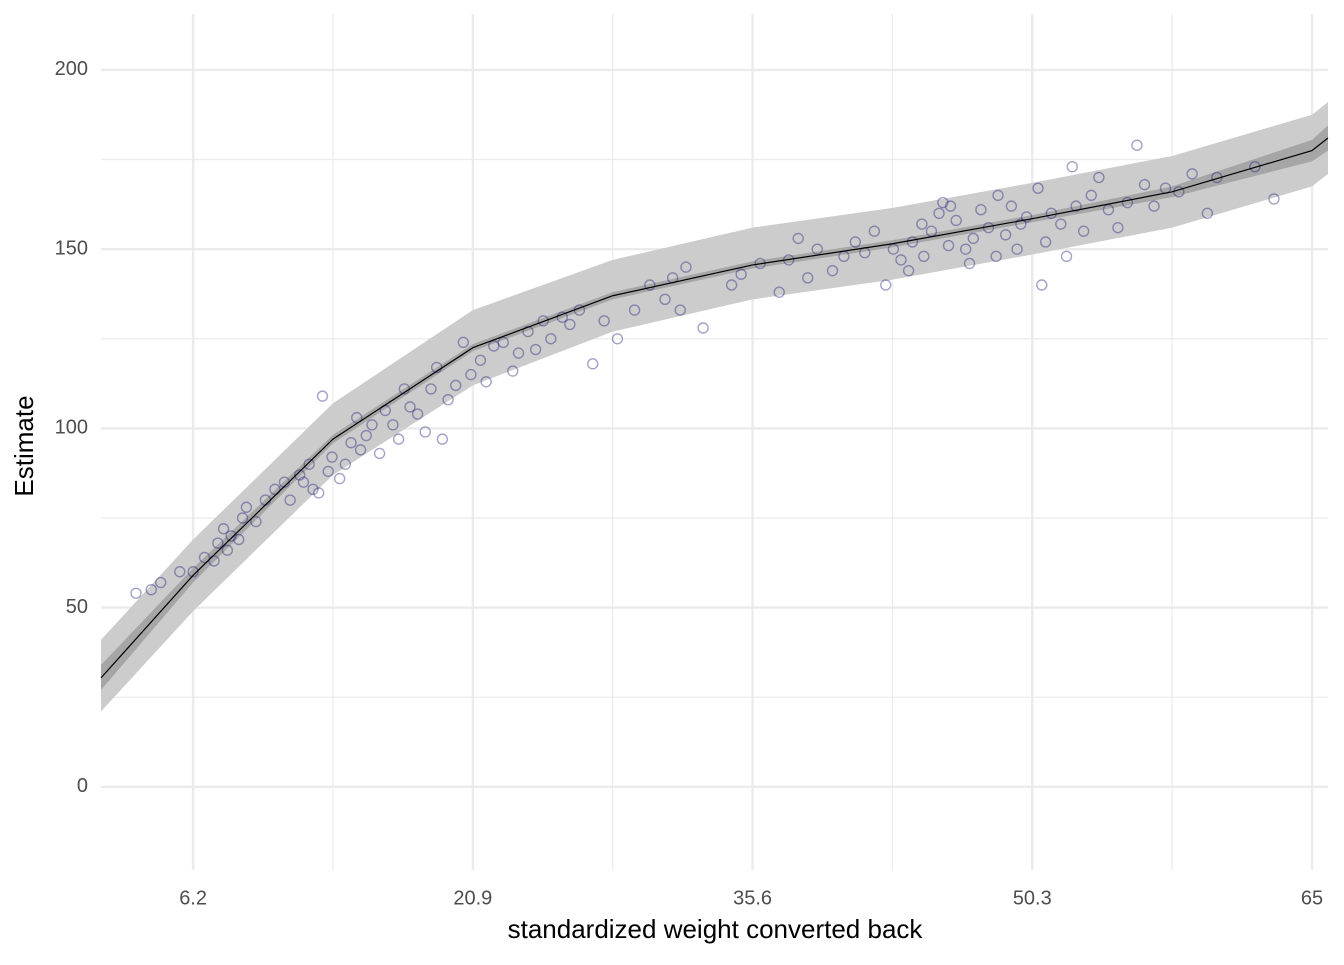 Image resolution: width=1344 pixels, height=965 pixels. What do you see at coordinates (1312, 898) in the screenshot?
I see `x-tick-label: 65` at bounding box center [1312, 898].